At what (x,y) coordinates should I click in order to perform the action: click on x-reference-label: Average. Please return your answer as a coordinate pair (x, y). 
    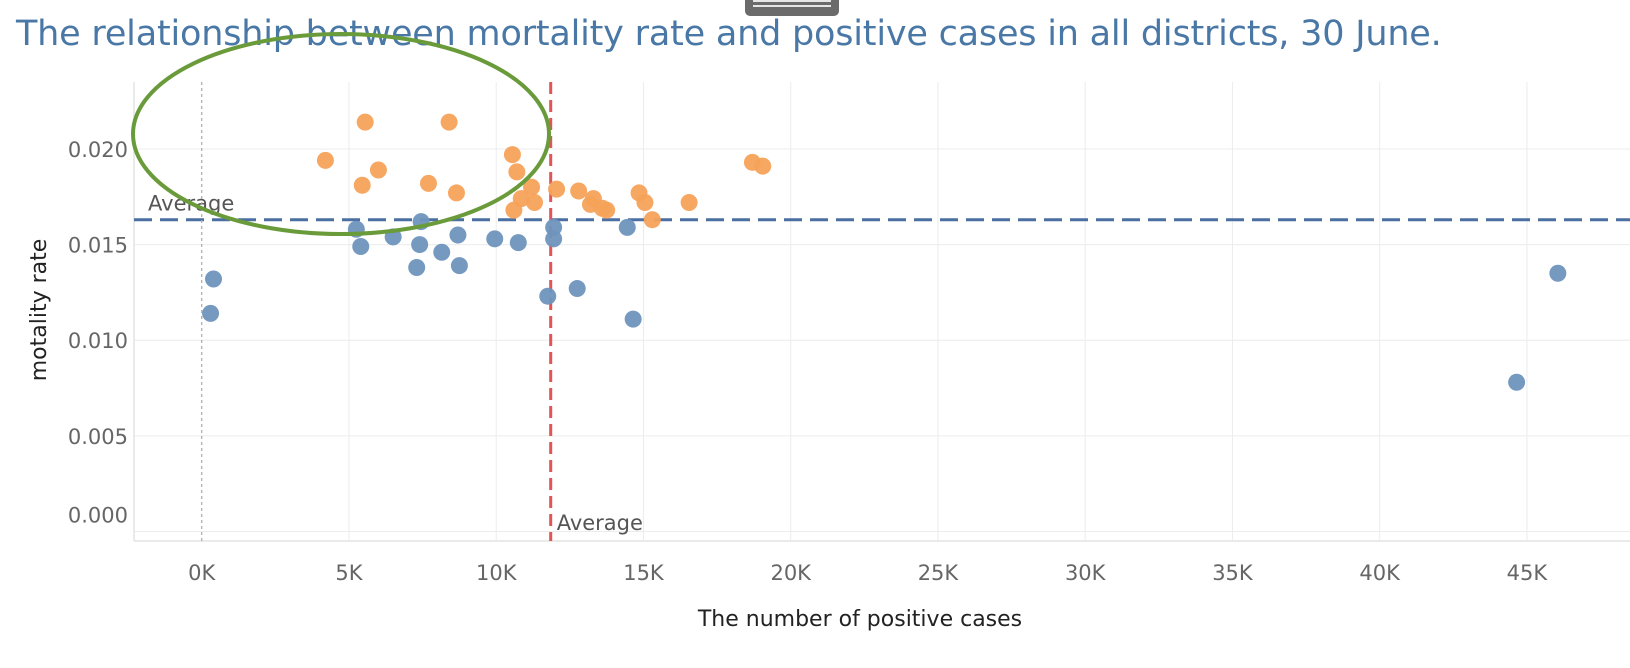
    Looking at the image, I should click on (600, 523).